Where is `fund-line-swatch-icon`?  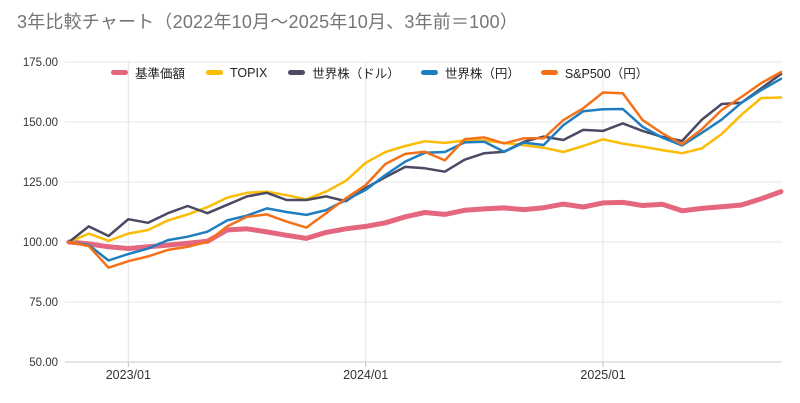 fund-line-swatch-icon is located at coordinates (119, 72).